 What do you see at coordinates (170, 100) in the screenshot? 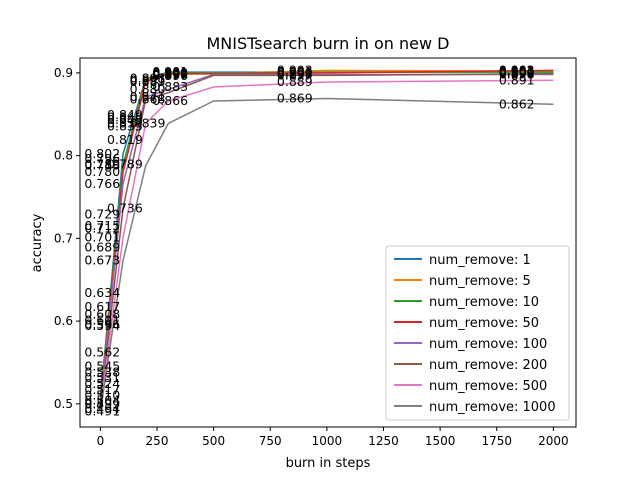
I see `data-label: 0.866` at bounding box center [170, 100].